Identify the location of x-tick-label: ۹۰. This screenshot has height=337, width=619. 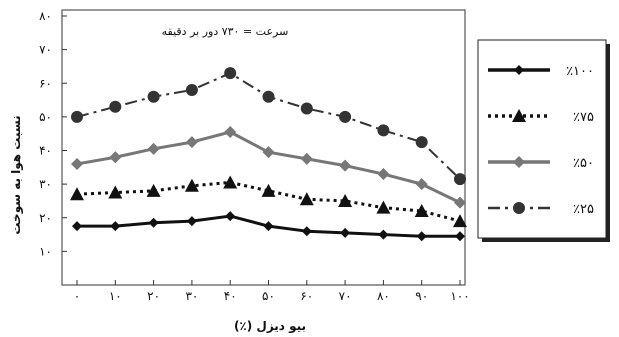
(421, 296).